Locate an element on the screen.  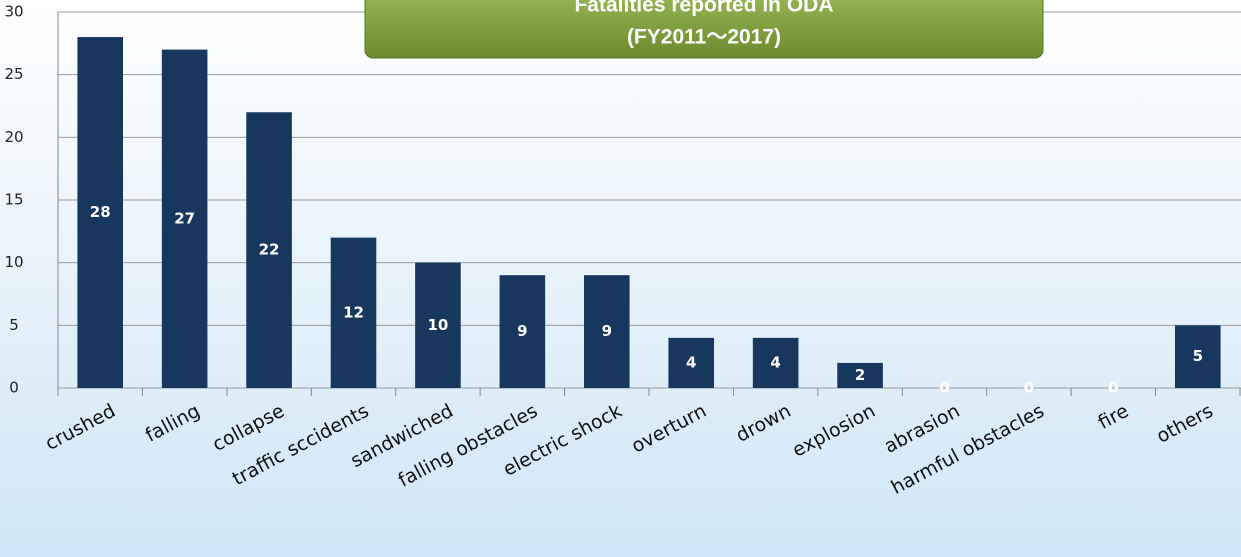
y-tick-label: 20 is located at coordinates (13, 137).